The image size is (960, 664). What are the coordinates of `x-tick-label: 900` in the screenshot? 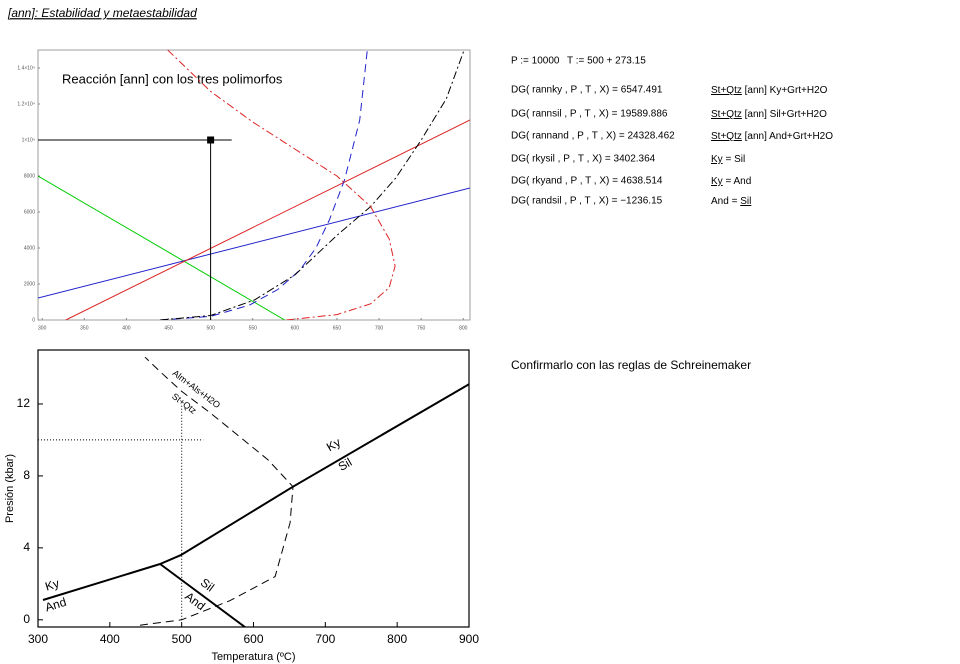 It's located at (469, 639).